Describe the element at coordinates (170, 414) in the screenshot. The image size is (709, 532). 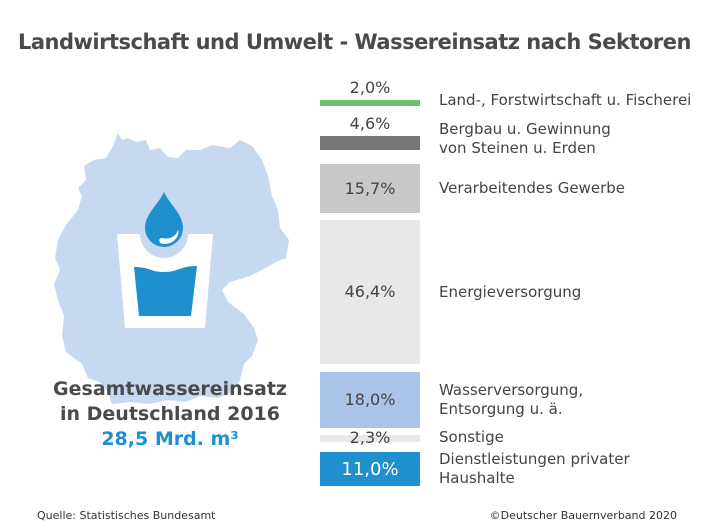
I see `total-label-line2: in Deutschland 2016` at that location.